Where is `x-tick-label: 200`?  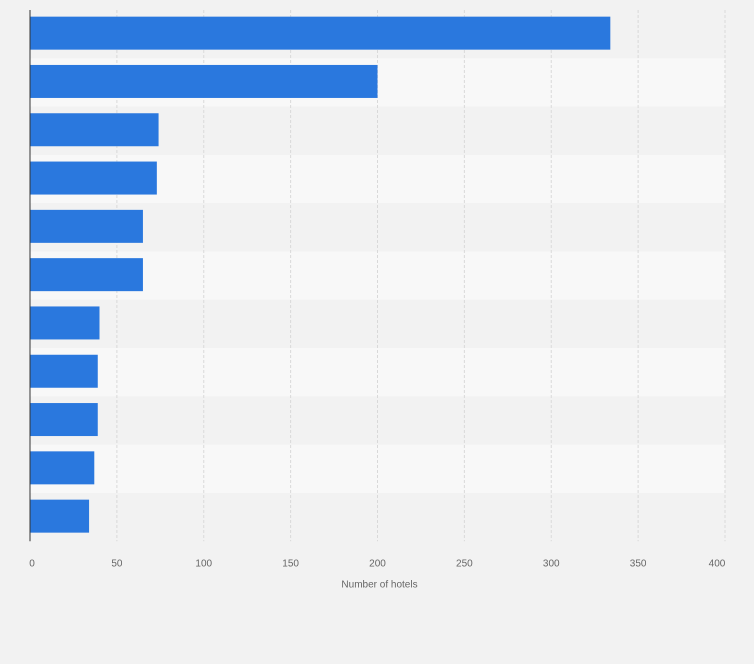
x-tick-label: 200 is located at coordinates (377, 563).